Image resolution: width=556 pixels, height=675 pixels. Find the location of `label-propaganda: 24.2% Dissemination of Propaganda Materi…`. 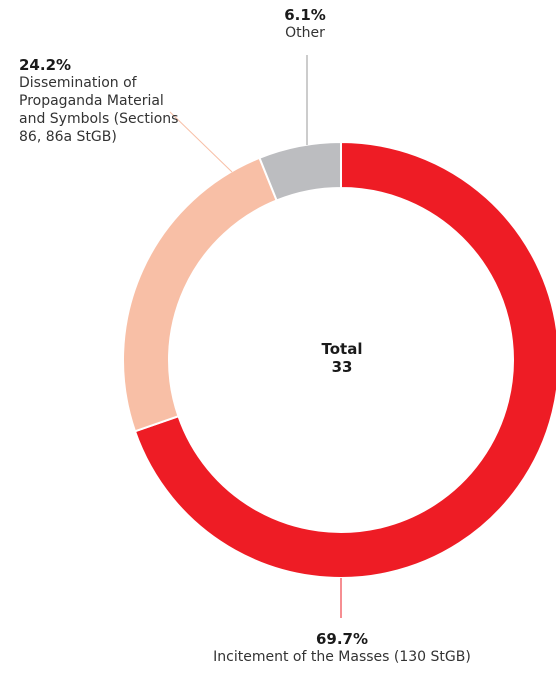

label-propaganda: 24.2% Dissemination of Propaganda Materi… is located at coordinates (101, 101).